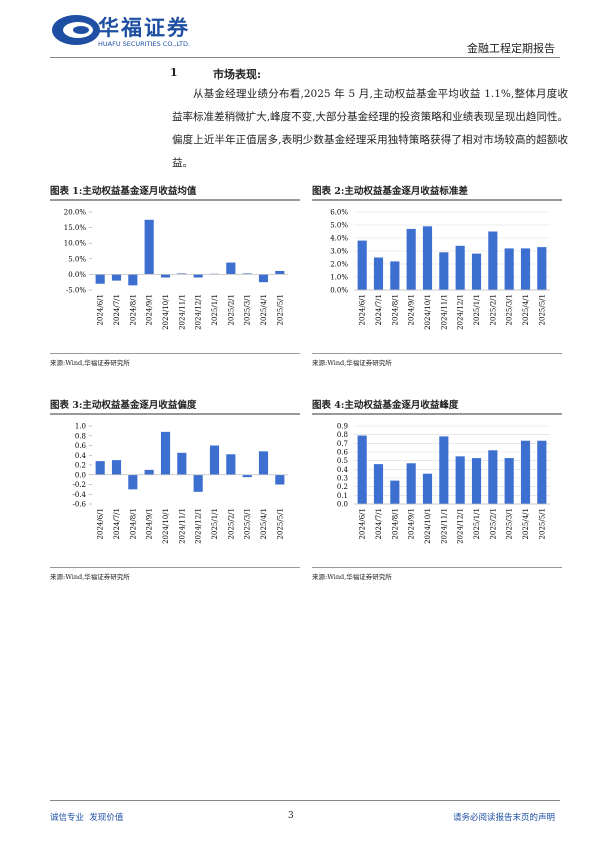 The width and height of the screenshot is (595, 841). Describe the element at coordinates (385, 405) in the screenshot. I see `chart-title: 图表 4:主动权益基金逐月收益峰度` at that location.